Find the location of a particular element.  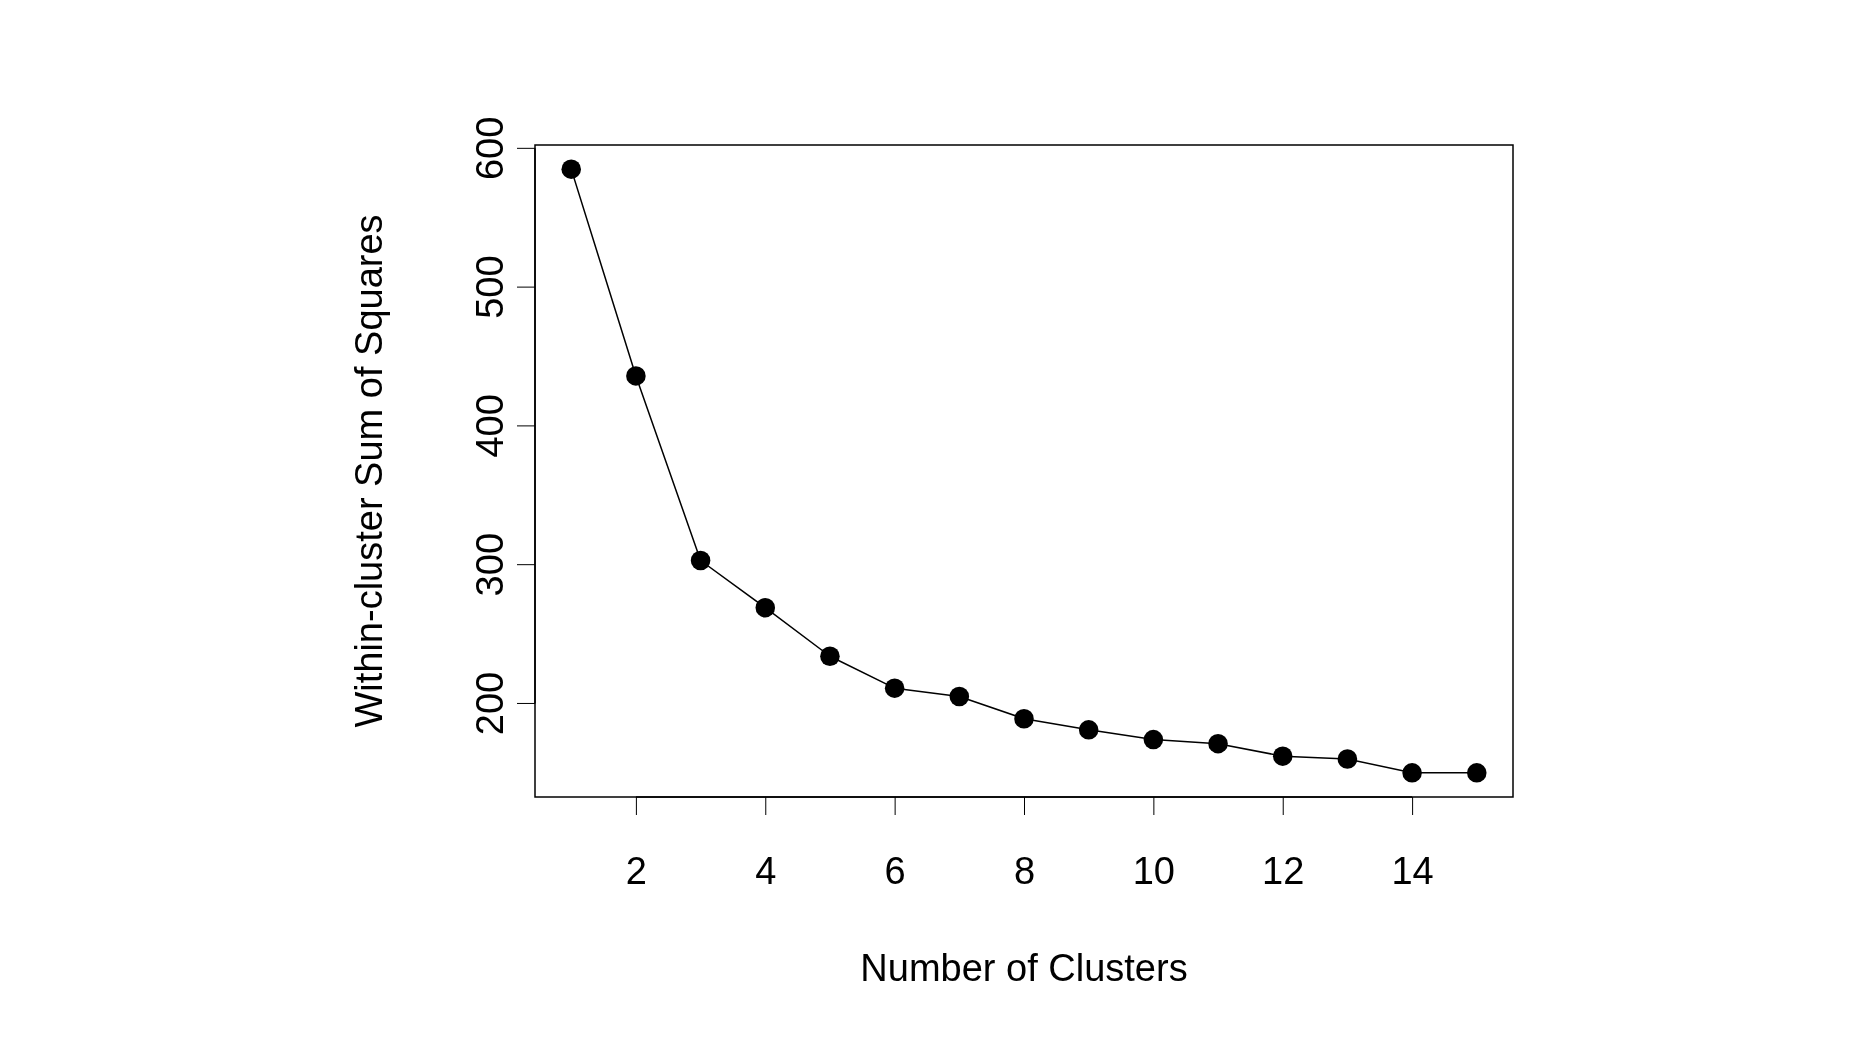

x-axis-title: Number of Clusters is located at coordinates (1024, 968).